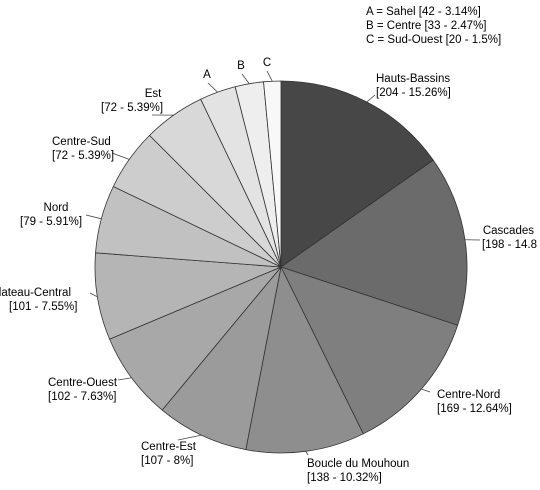 The width and height of the screenshot is (540, 490). What do you see at coordinates (241, 66) in the screenshot?
I see `slice-label-b: B` at bounding box center [241, 66].